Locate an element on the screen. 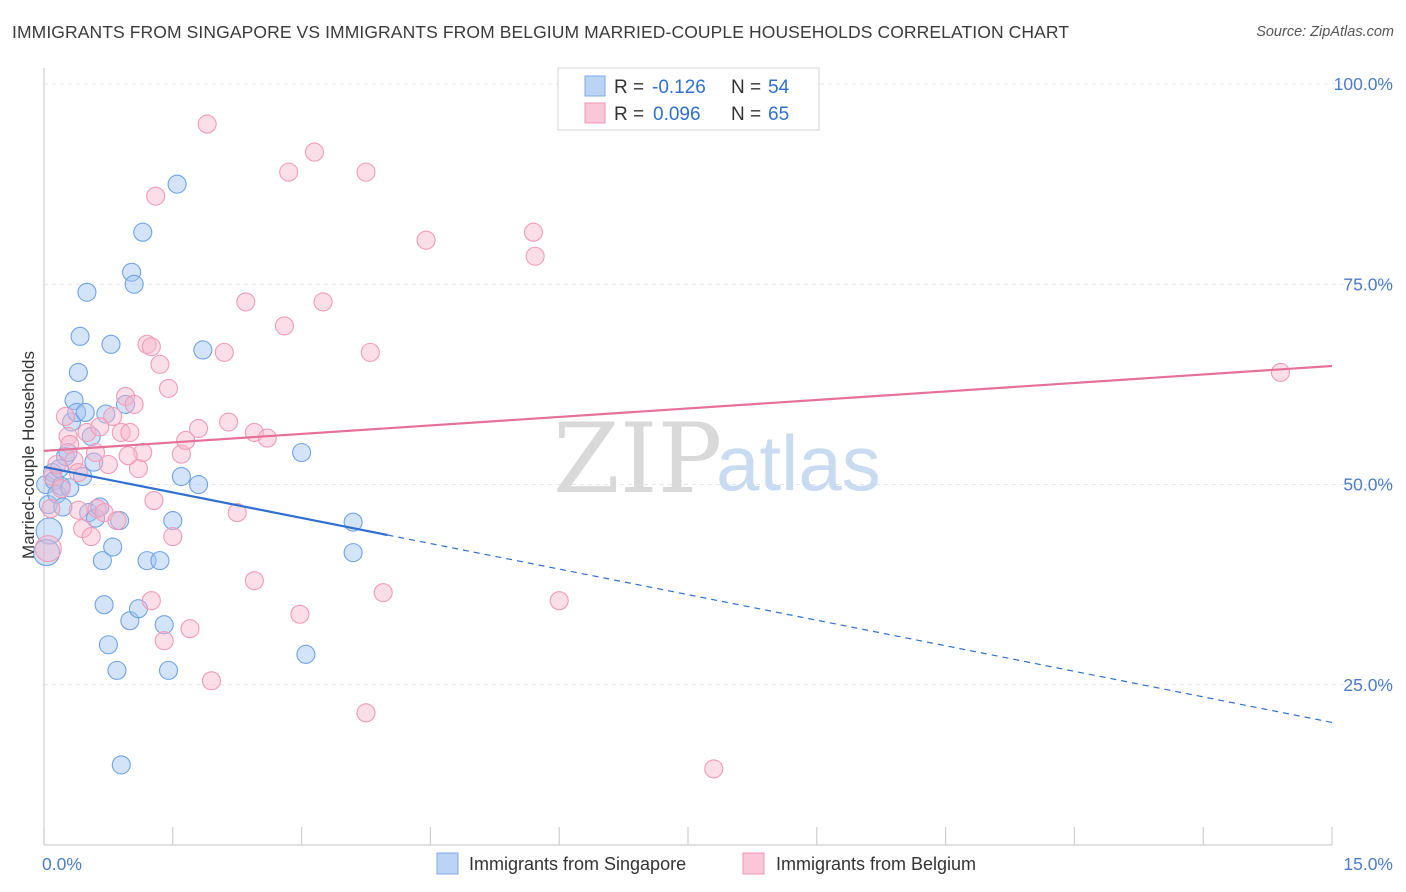 The width and height of the screenshot is (1406, 892). y-tick-label: 100.0% is located at coordinates (1363, 84).